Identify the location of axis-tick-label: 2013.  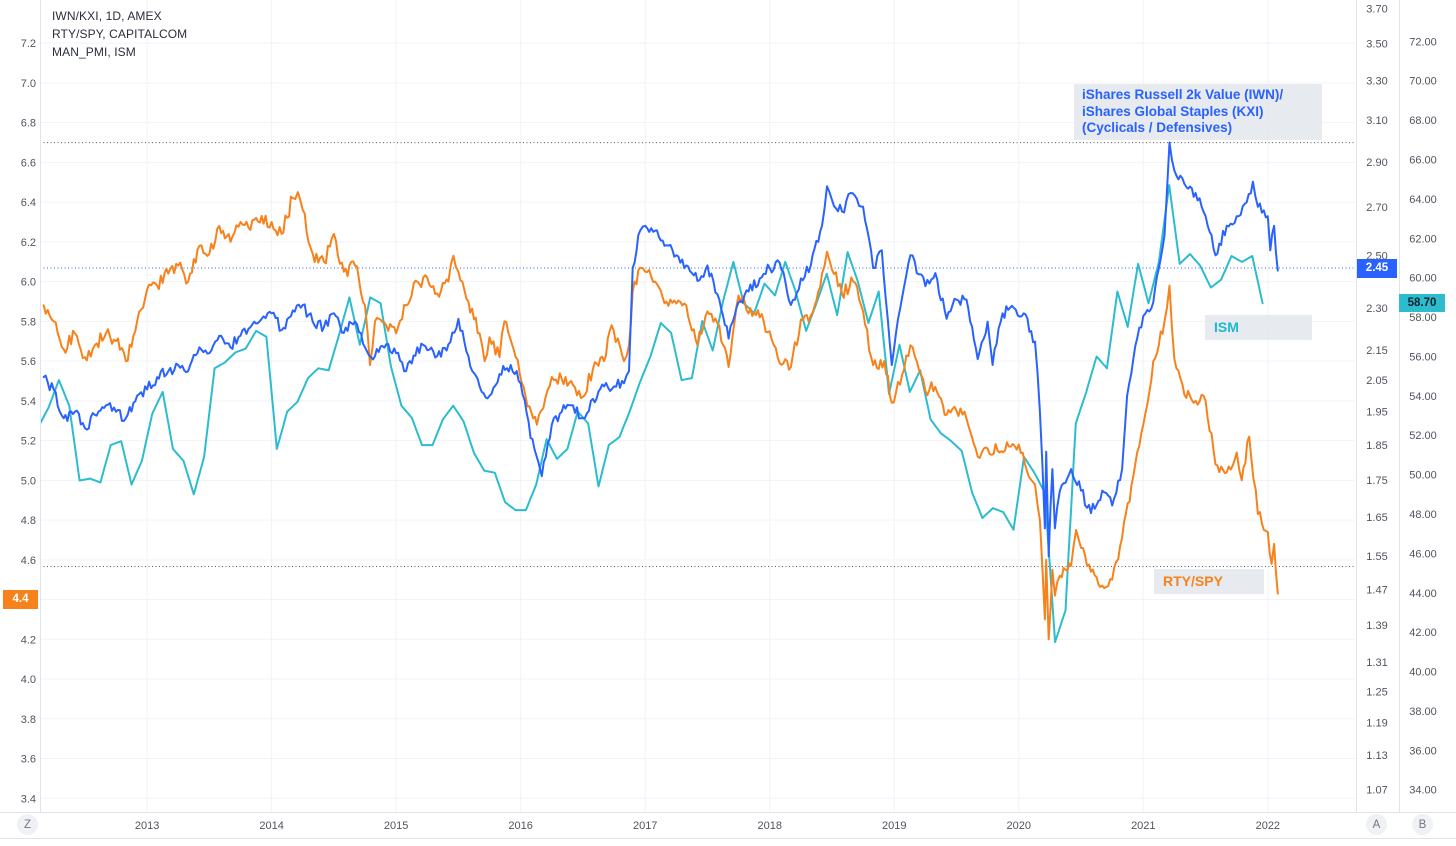
(147, 826).